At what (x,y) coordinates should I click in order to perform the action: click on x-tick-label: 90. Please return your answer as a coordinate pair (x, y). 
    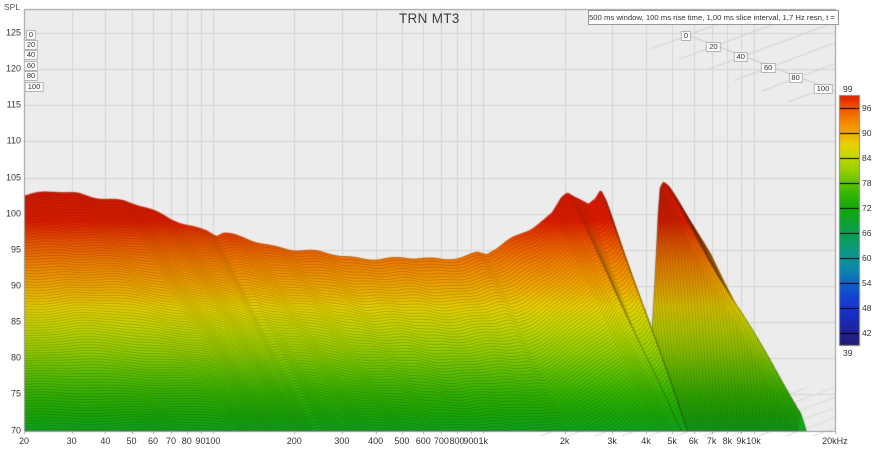
    Looking at the image, I should click on (200, 441).